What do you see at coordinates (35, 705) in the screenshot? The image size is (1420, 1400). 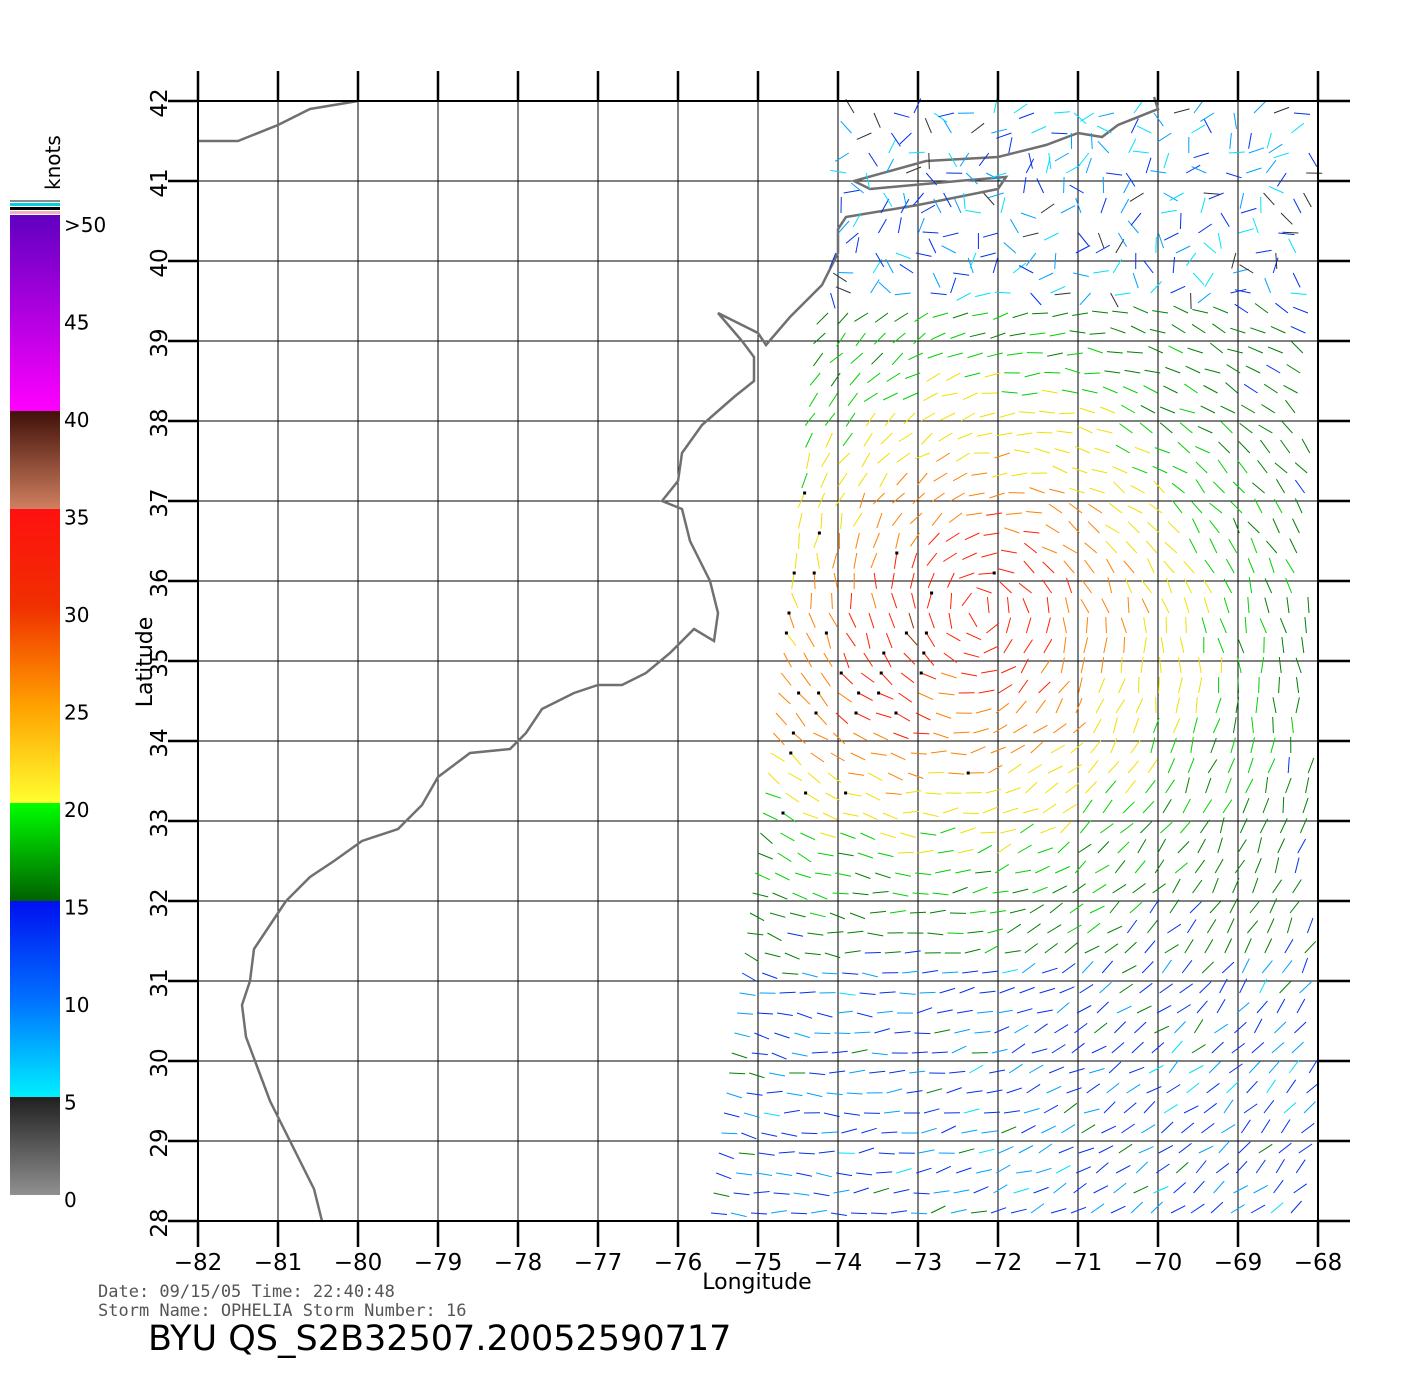 I see `colorbar-gradient` at bounding box center [35, 705].